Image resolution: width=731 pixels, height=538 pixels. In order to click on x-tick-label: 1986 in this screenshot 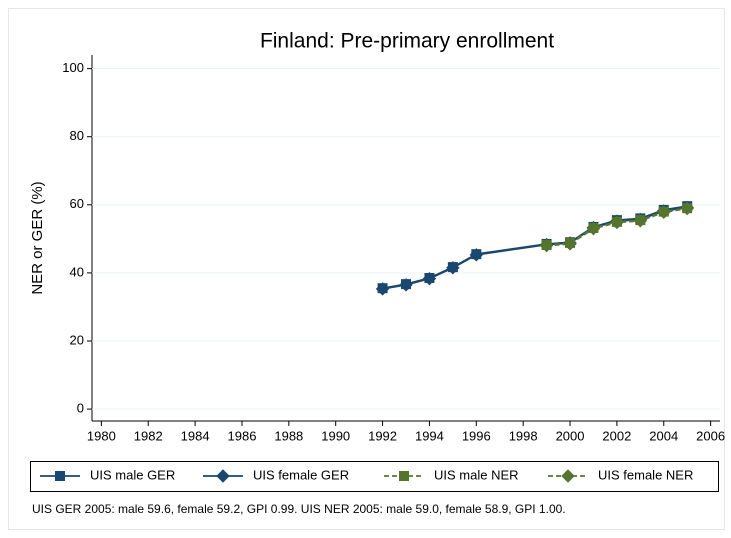, I will do `click(242, 435)`.